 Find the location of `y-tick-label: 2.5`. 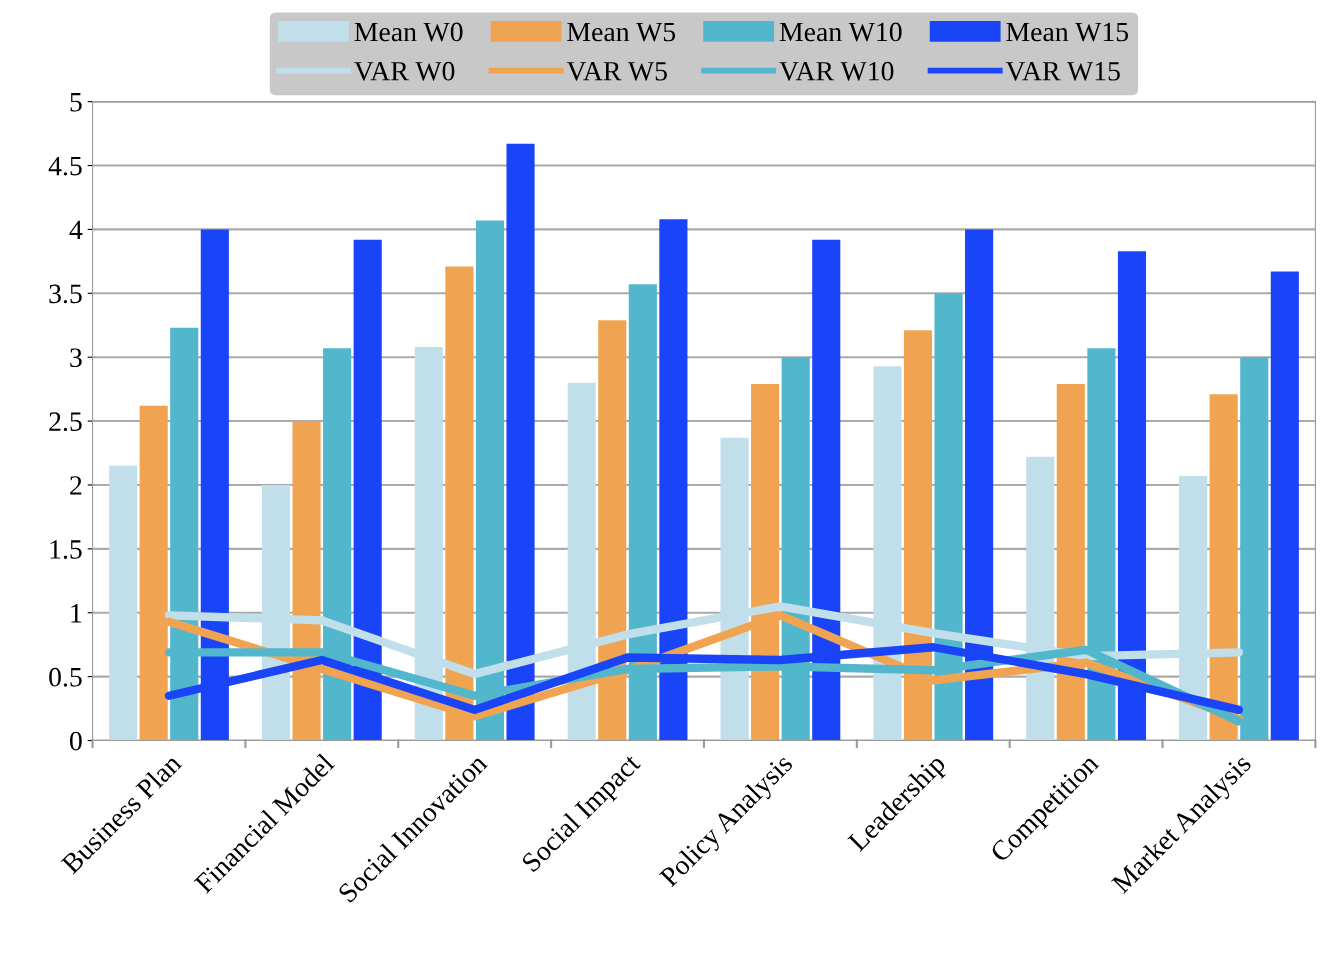

y-tick-label: 2.5 is located at coordinates (65, 422).